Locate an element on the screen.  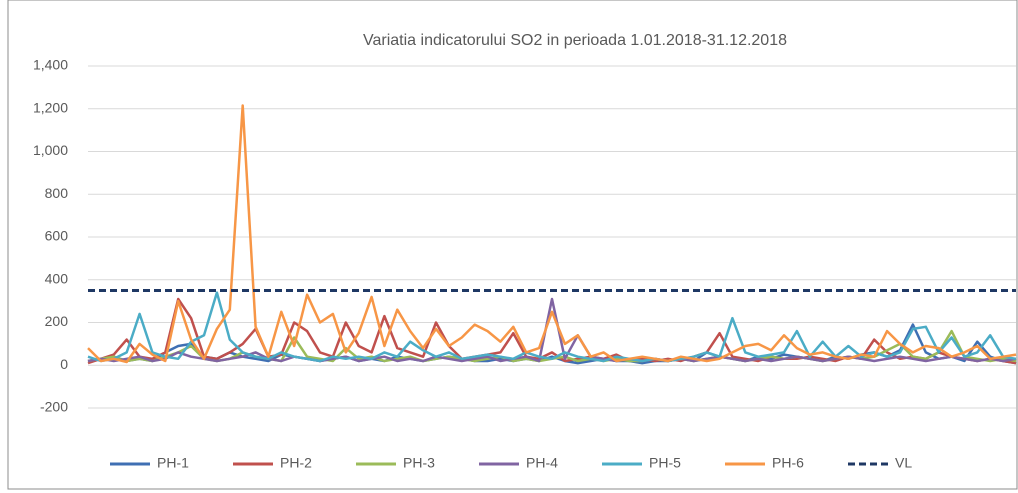
legend-label: PH-4 is located at coordinates (542, 463).